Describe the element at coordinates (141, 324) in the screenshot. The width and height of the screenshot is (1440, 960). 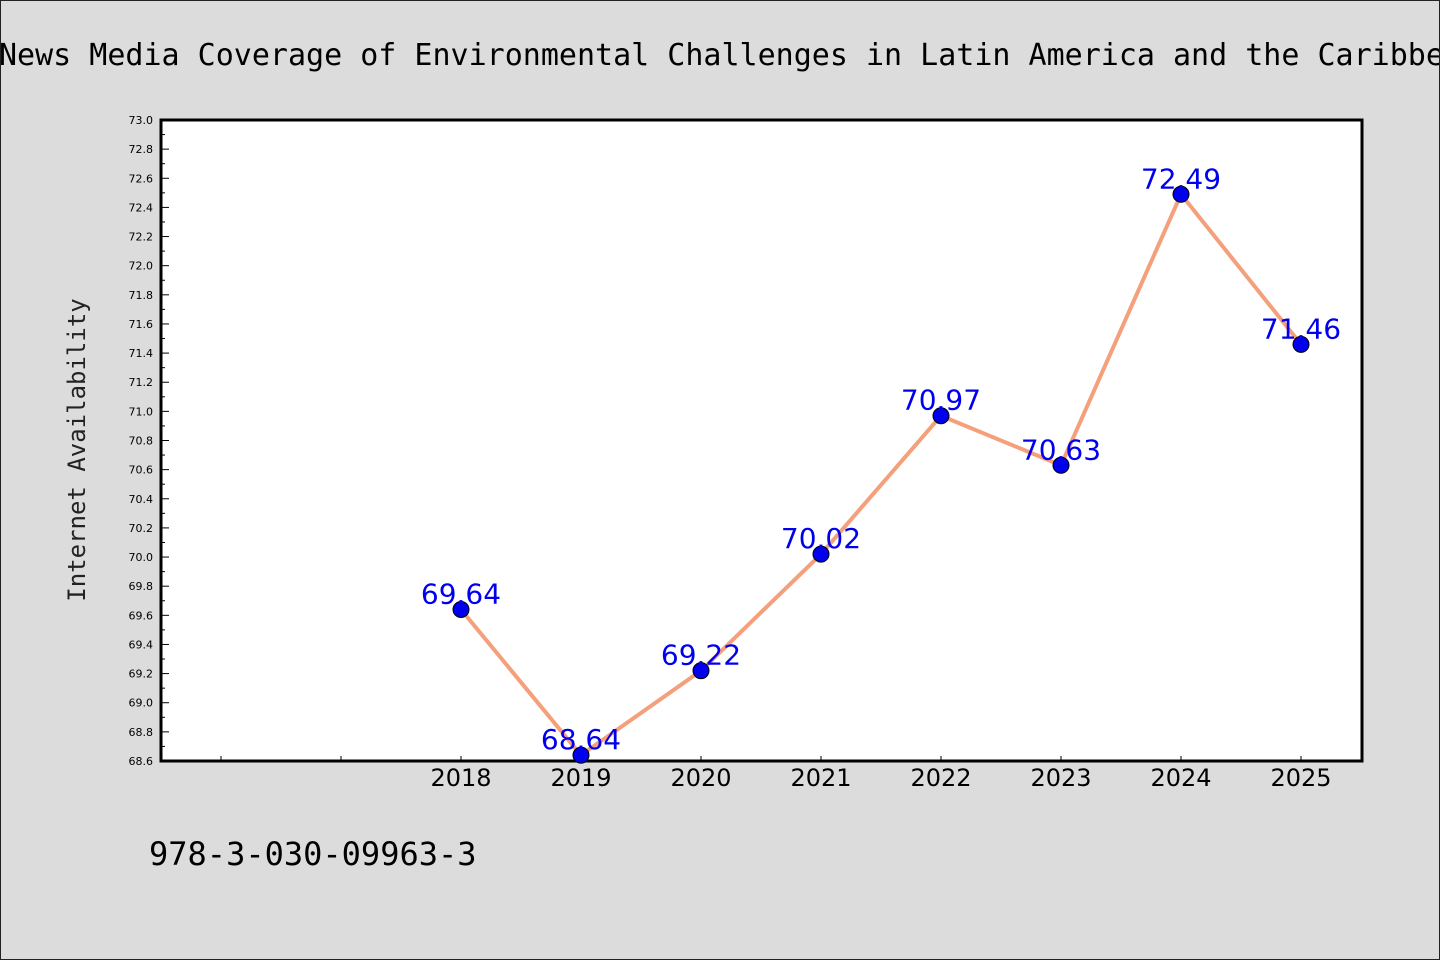
I see `y-tick-label: 71.6` at that location.